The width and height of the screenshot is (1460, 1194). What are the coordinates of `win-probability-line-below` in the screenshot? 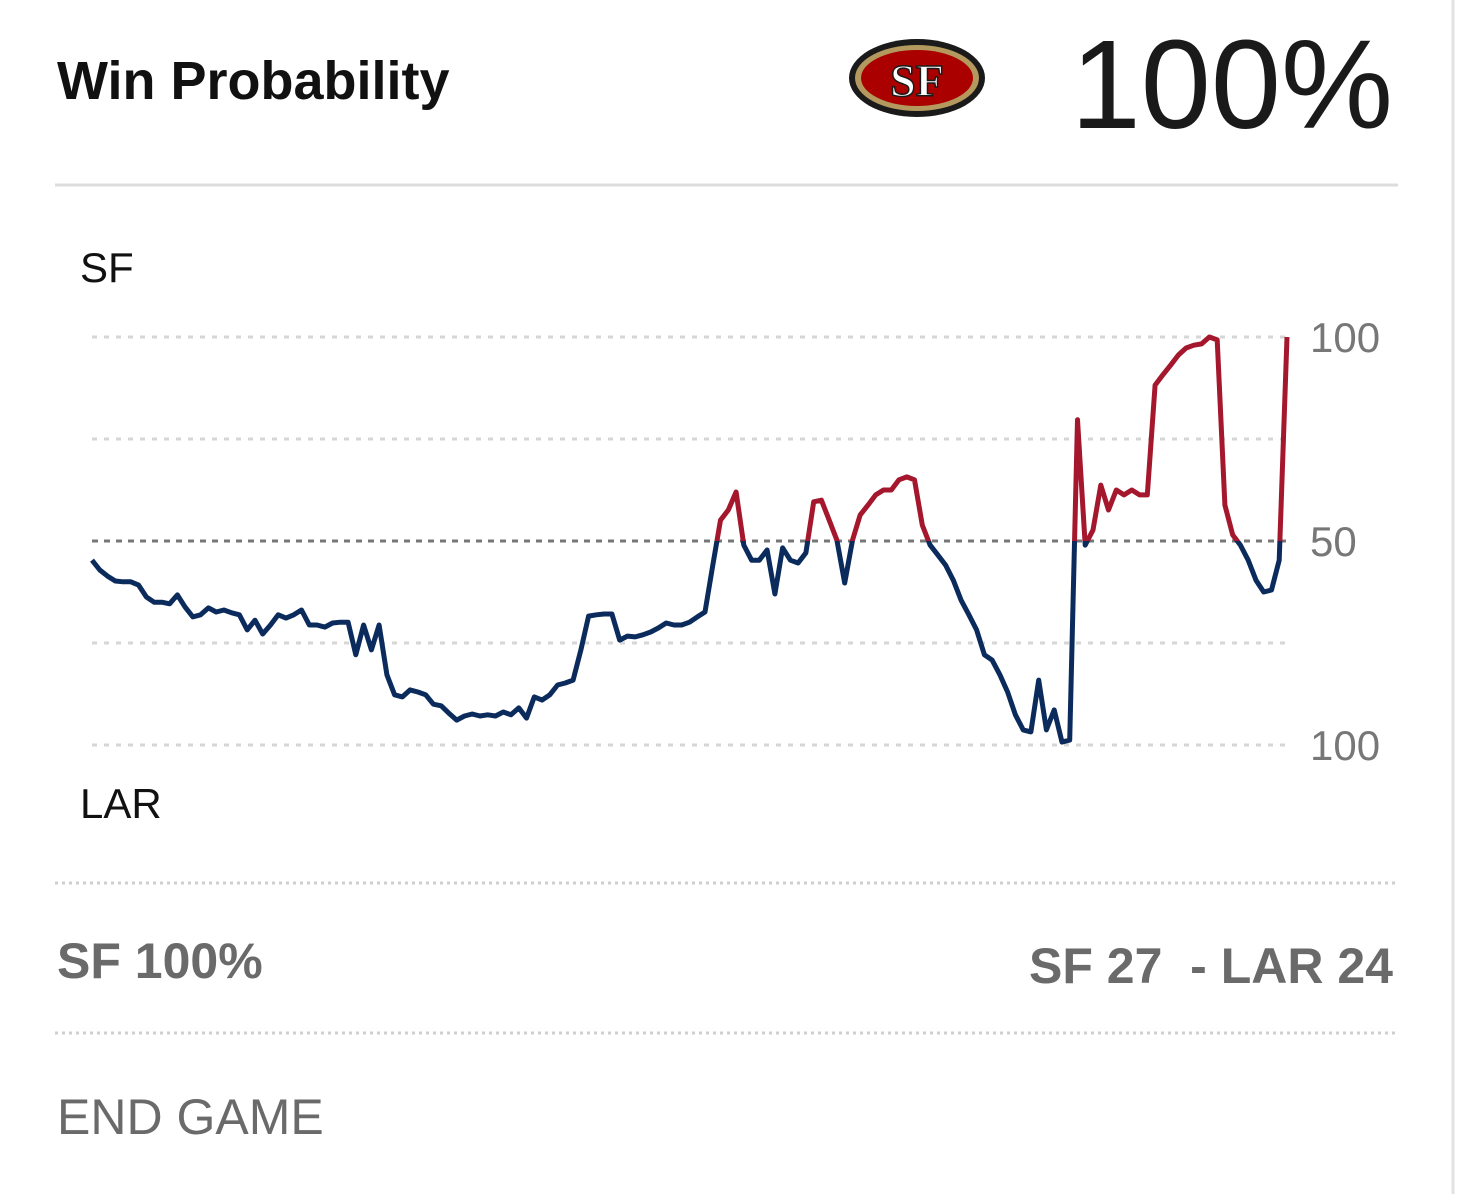 It's located at (686, 643).